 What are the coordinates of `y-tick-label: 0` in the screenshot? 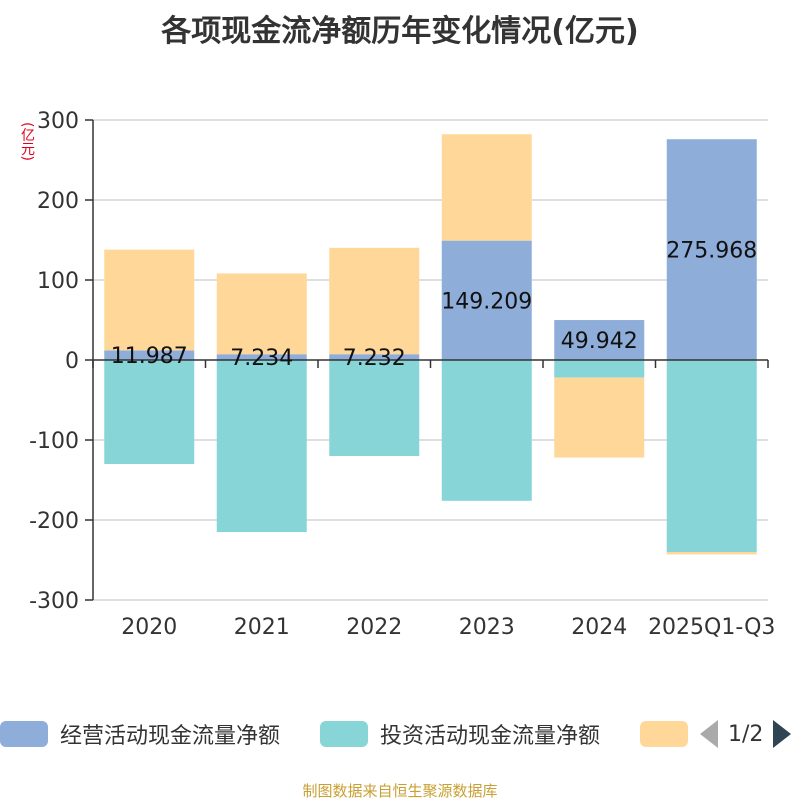 It's located at (72, 361).